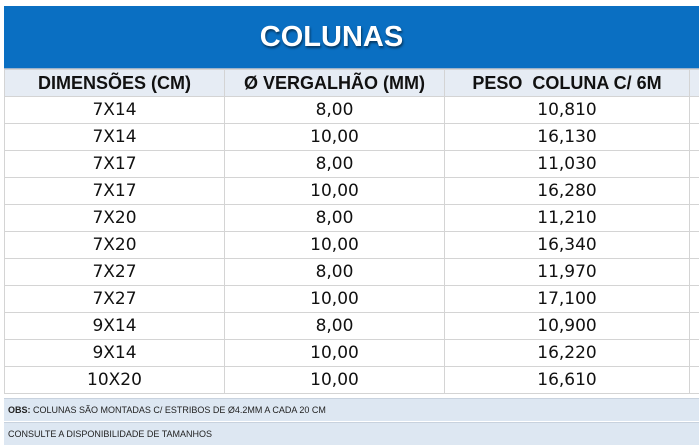 The height and width of the screenshot is (447, 699). I want to click on cell: 10,810, so click(567, 110).